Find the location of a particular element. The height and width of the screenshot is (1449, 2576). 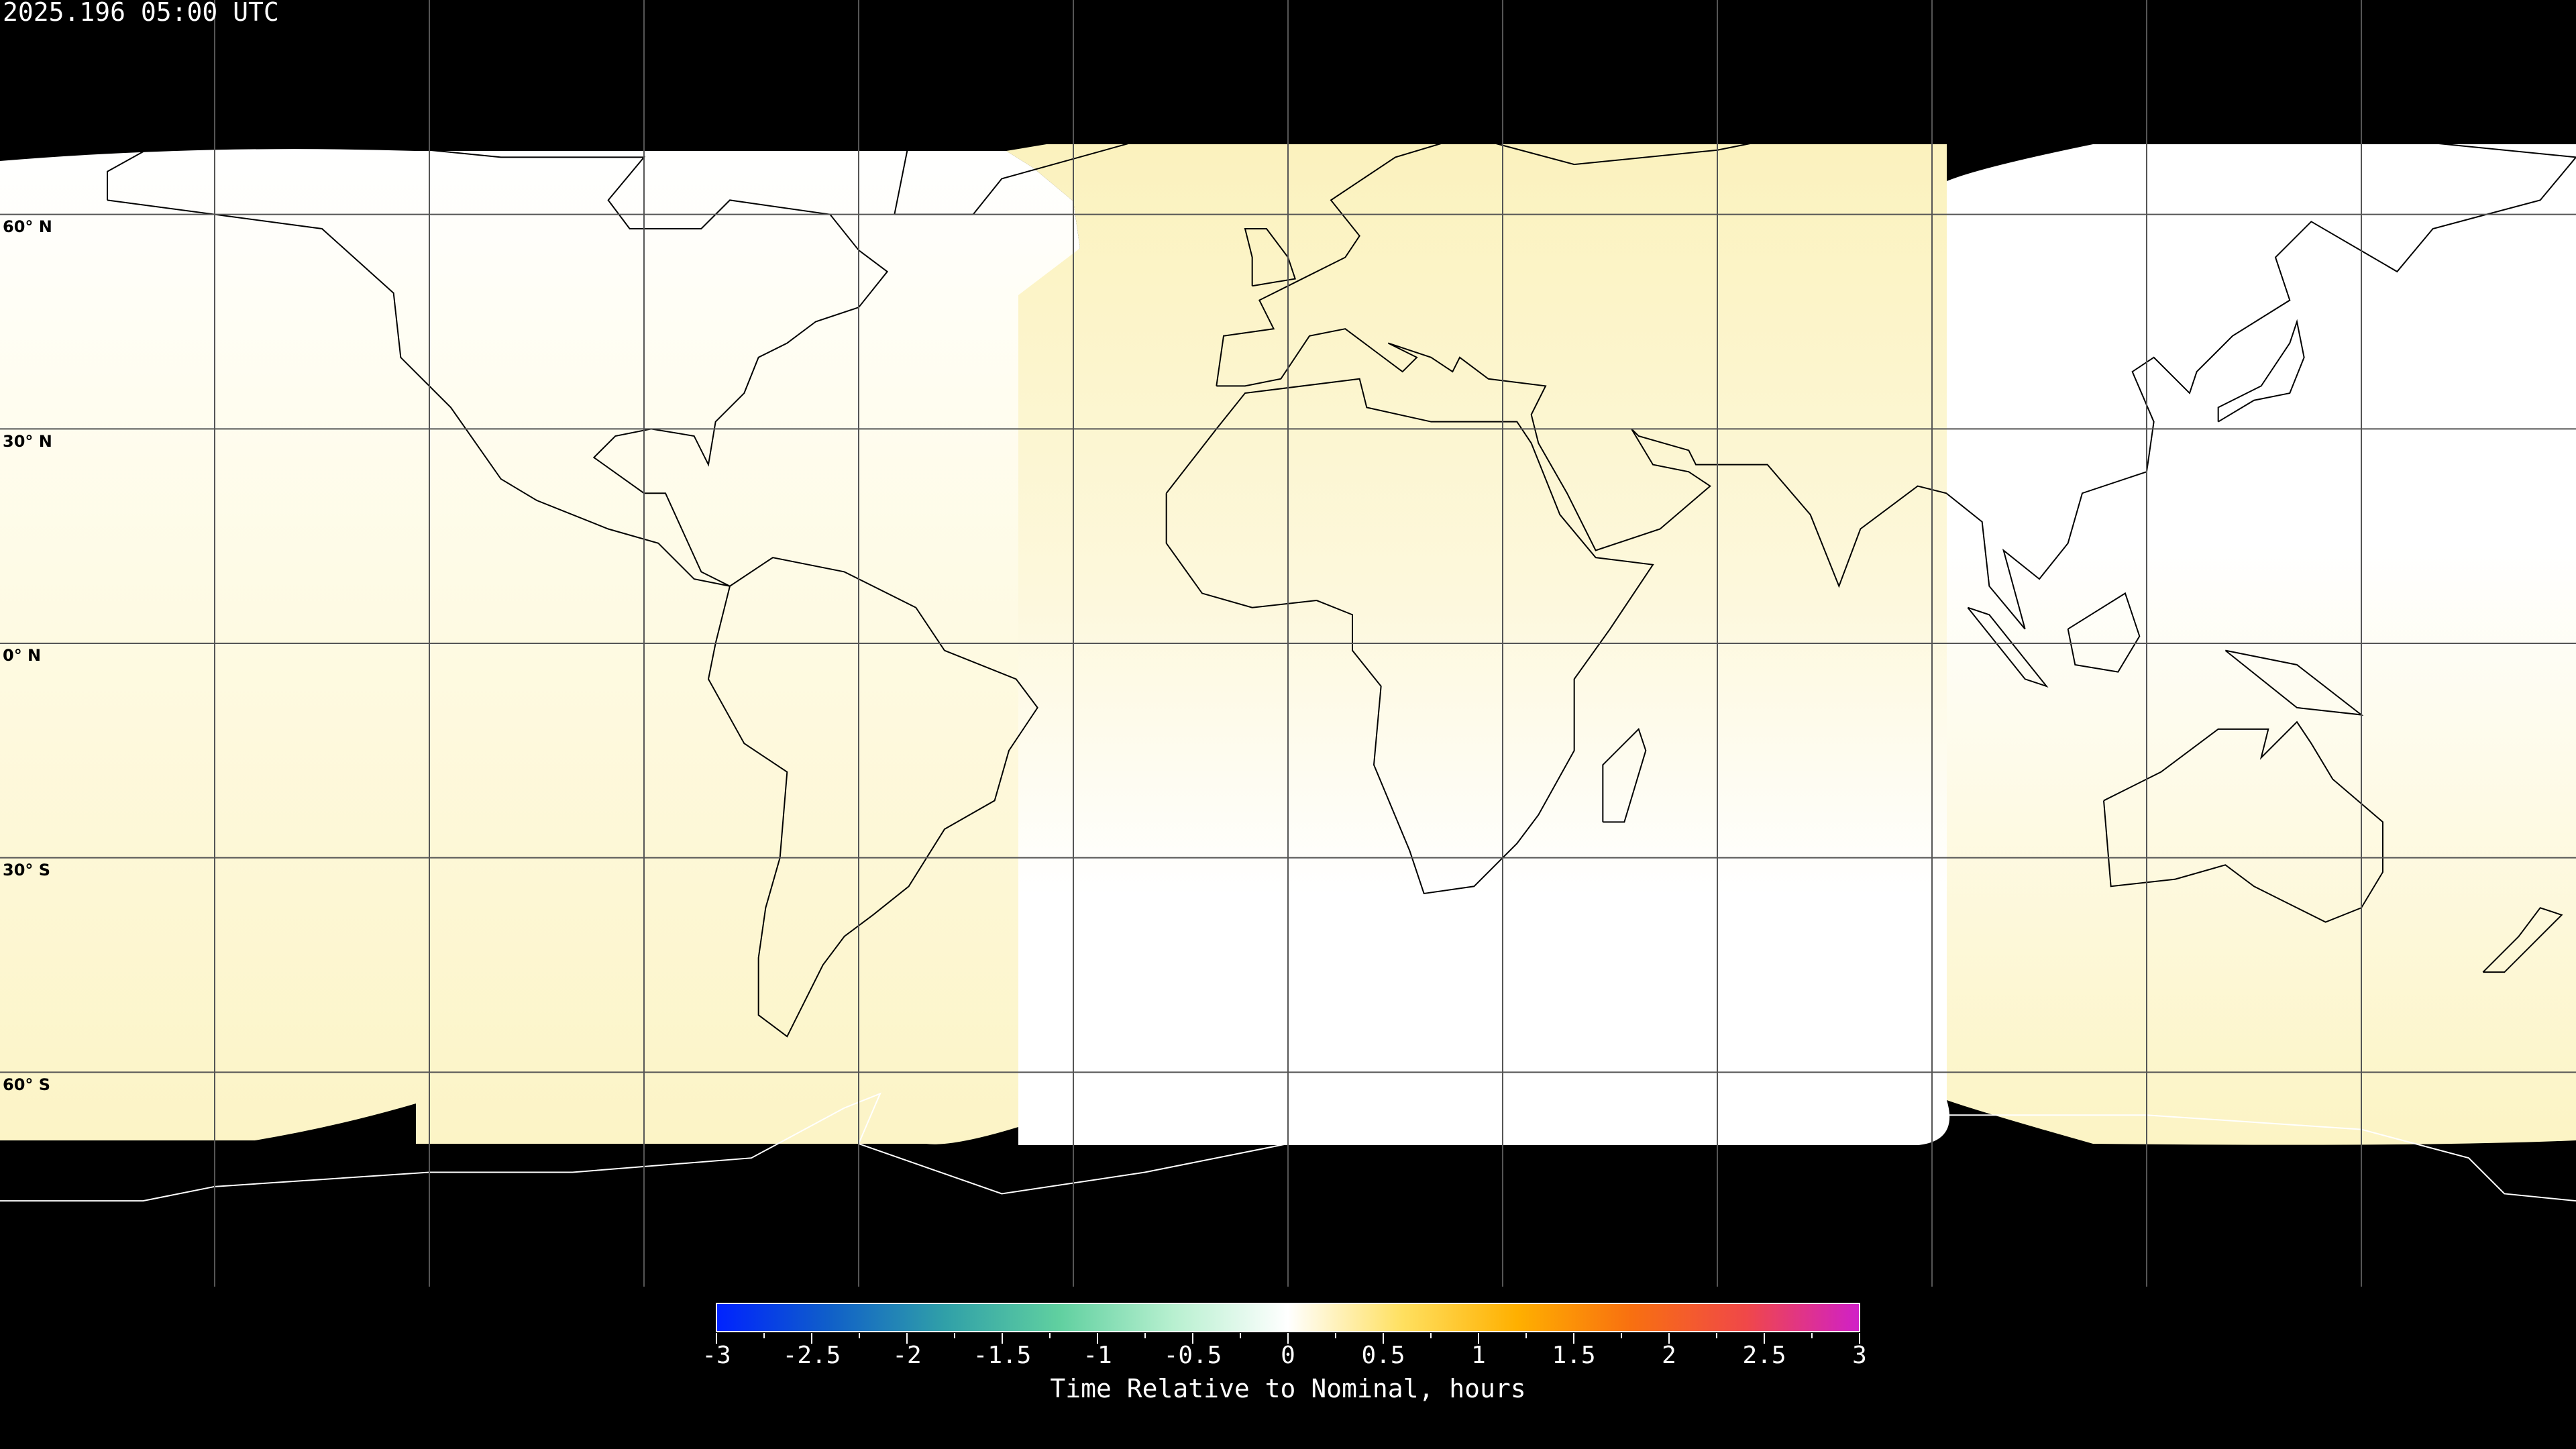

colorbar-tick-label: -2.5 is located at coordinates (811, 1355).